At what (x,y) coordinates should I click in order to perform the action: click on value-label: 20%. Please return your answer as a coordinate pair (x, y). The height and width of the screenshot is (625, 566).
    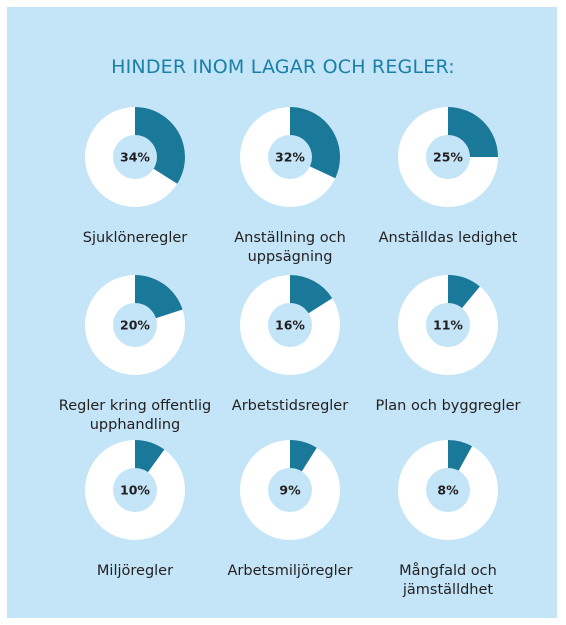
    Looking at the image, I should click on (135, 325).